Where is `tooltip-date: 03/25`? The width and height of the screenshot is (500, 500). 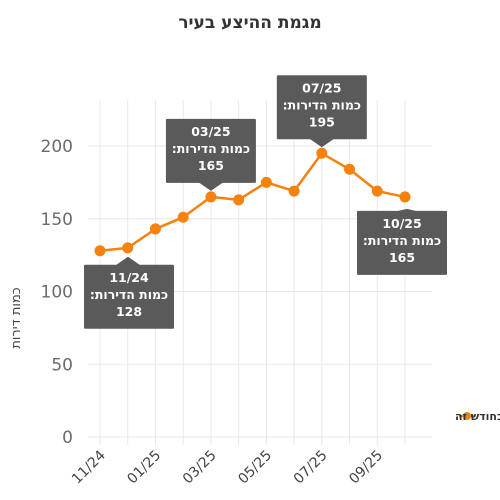
tooltip-date: 03/25 is located at coordinates (210, 131).